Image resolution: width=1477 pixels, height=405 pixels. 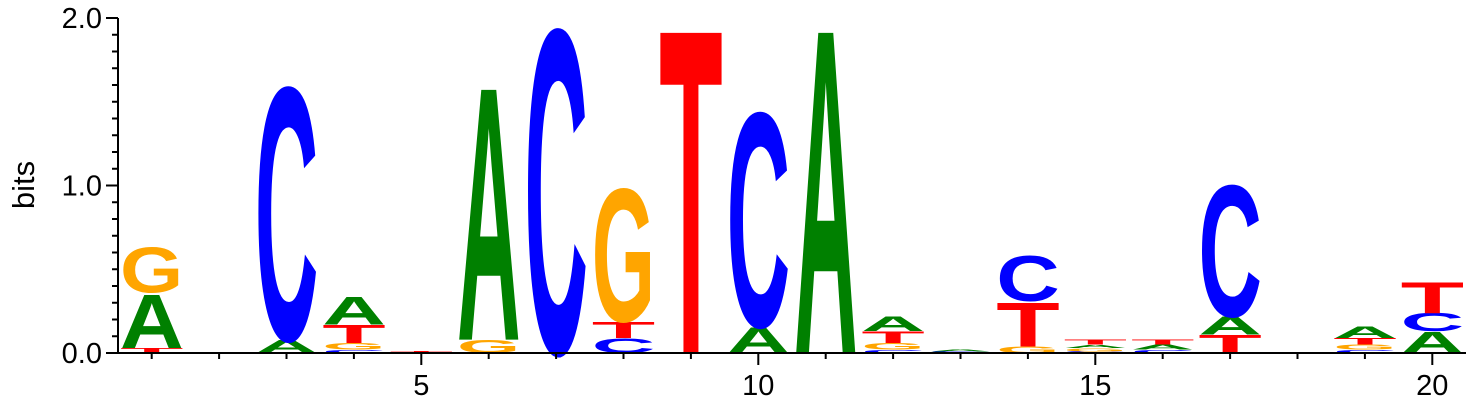 What do you see at coordinates (82, 19) in the screenshot?
I see `y-tick-label: 2.0` at bounding box center [82, 19].